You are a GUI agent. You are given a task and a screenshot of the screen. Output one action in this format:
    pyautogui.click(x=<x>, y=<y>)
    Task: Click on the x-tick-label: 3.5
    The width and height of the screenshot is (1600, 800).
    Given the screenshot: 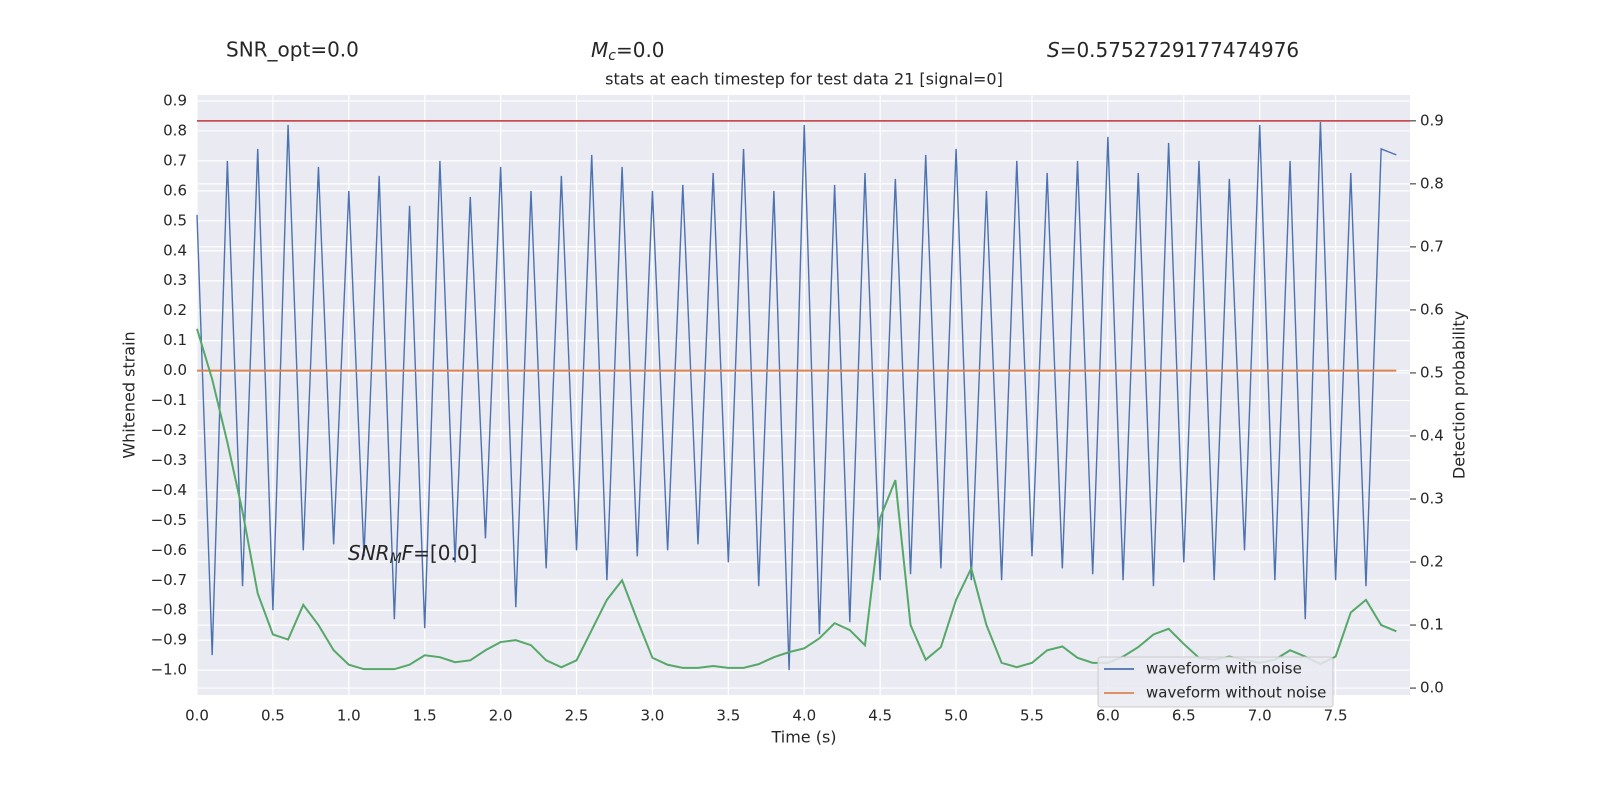 What is the action you would take?
    pyautogui.click(x=728, y=716)
    